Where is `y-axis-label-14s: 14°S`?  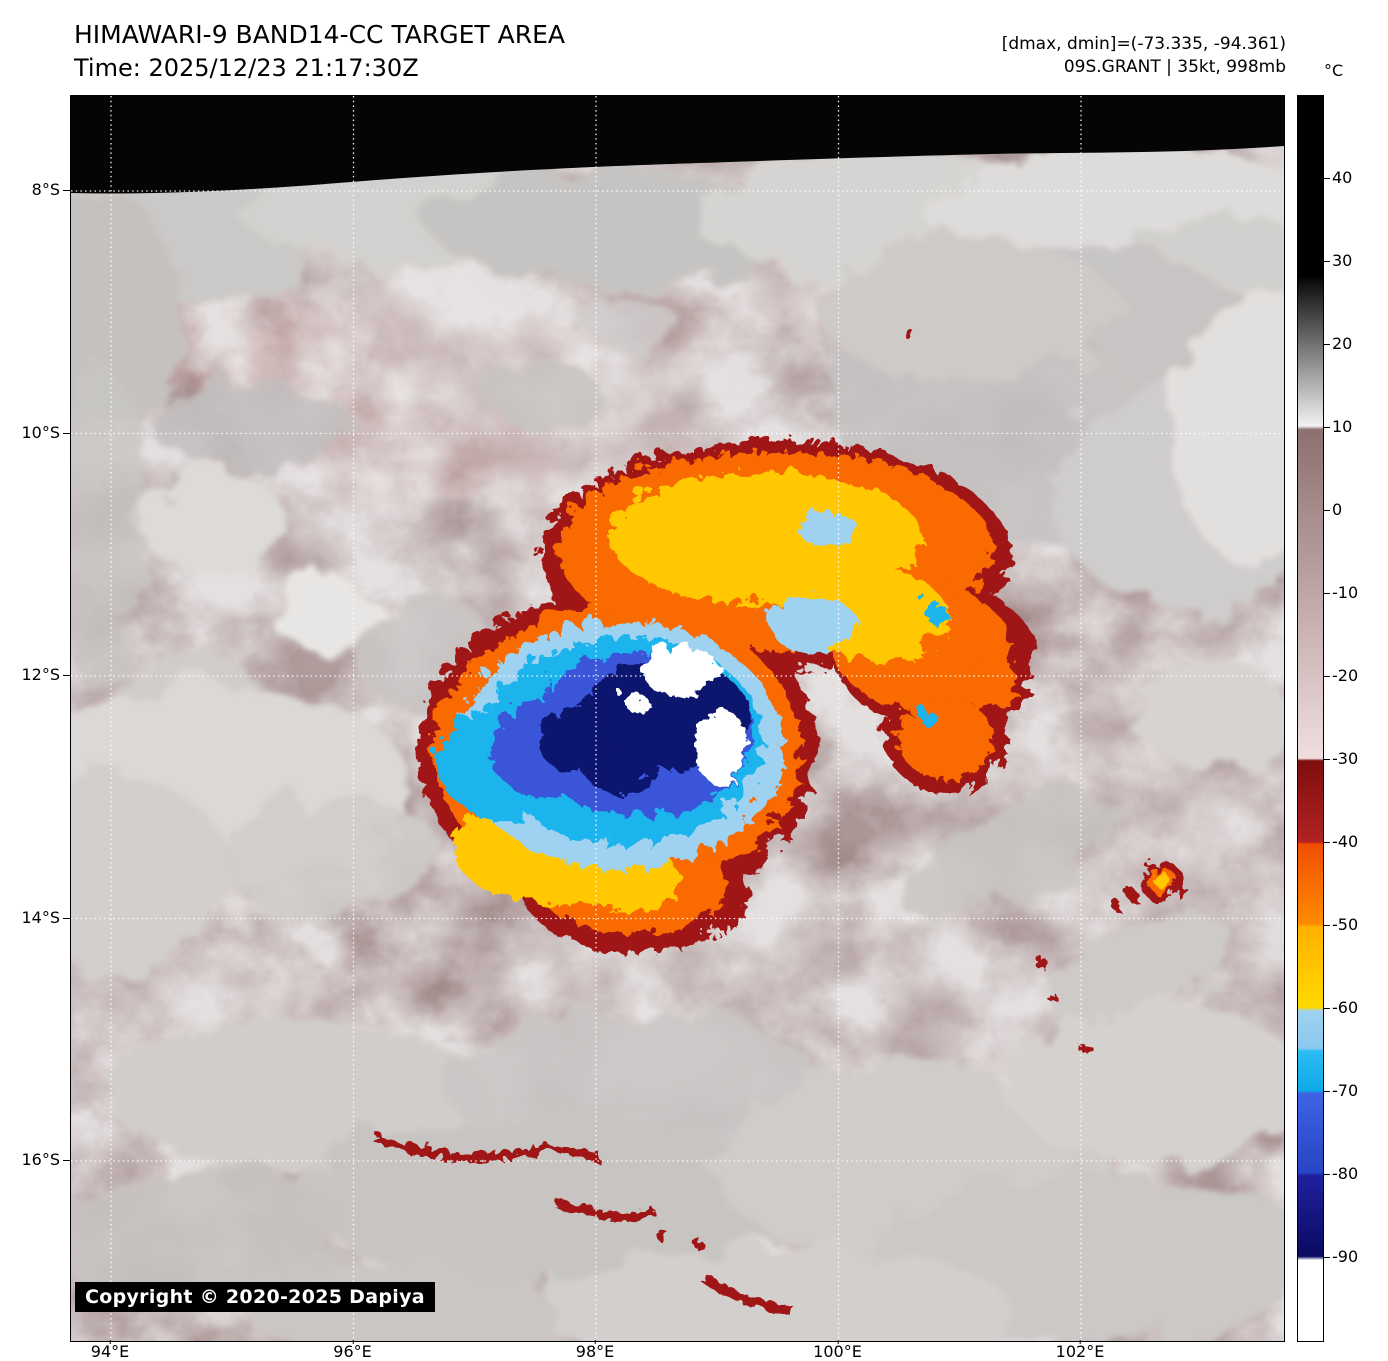
y-axis-label-14s: 14°S is located at coordinates (35, 917).